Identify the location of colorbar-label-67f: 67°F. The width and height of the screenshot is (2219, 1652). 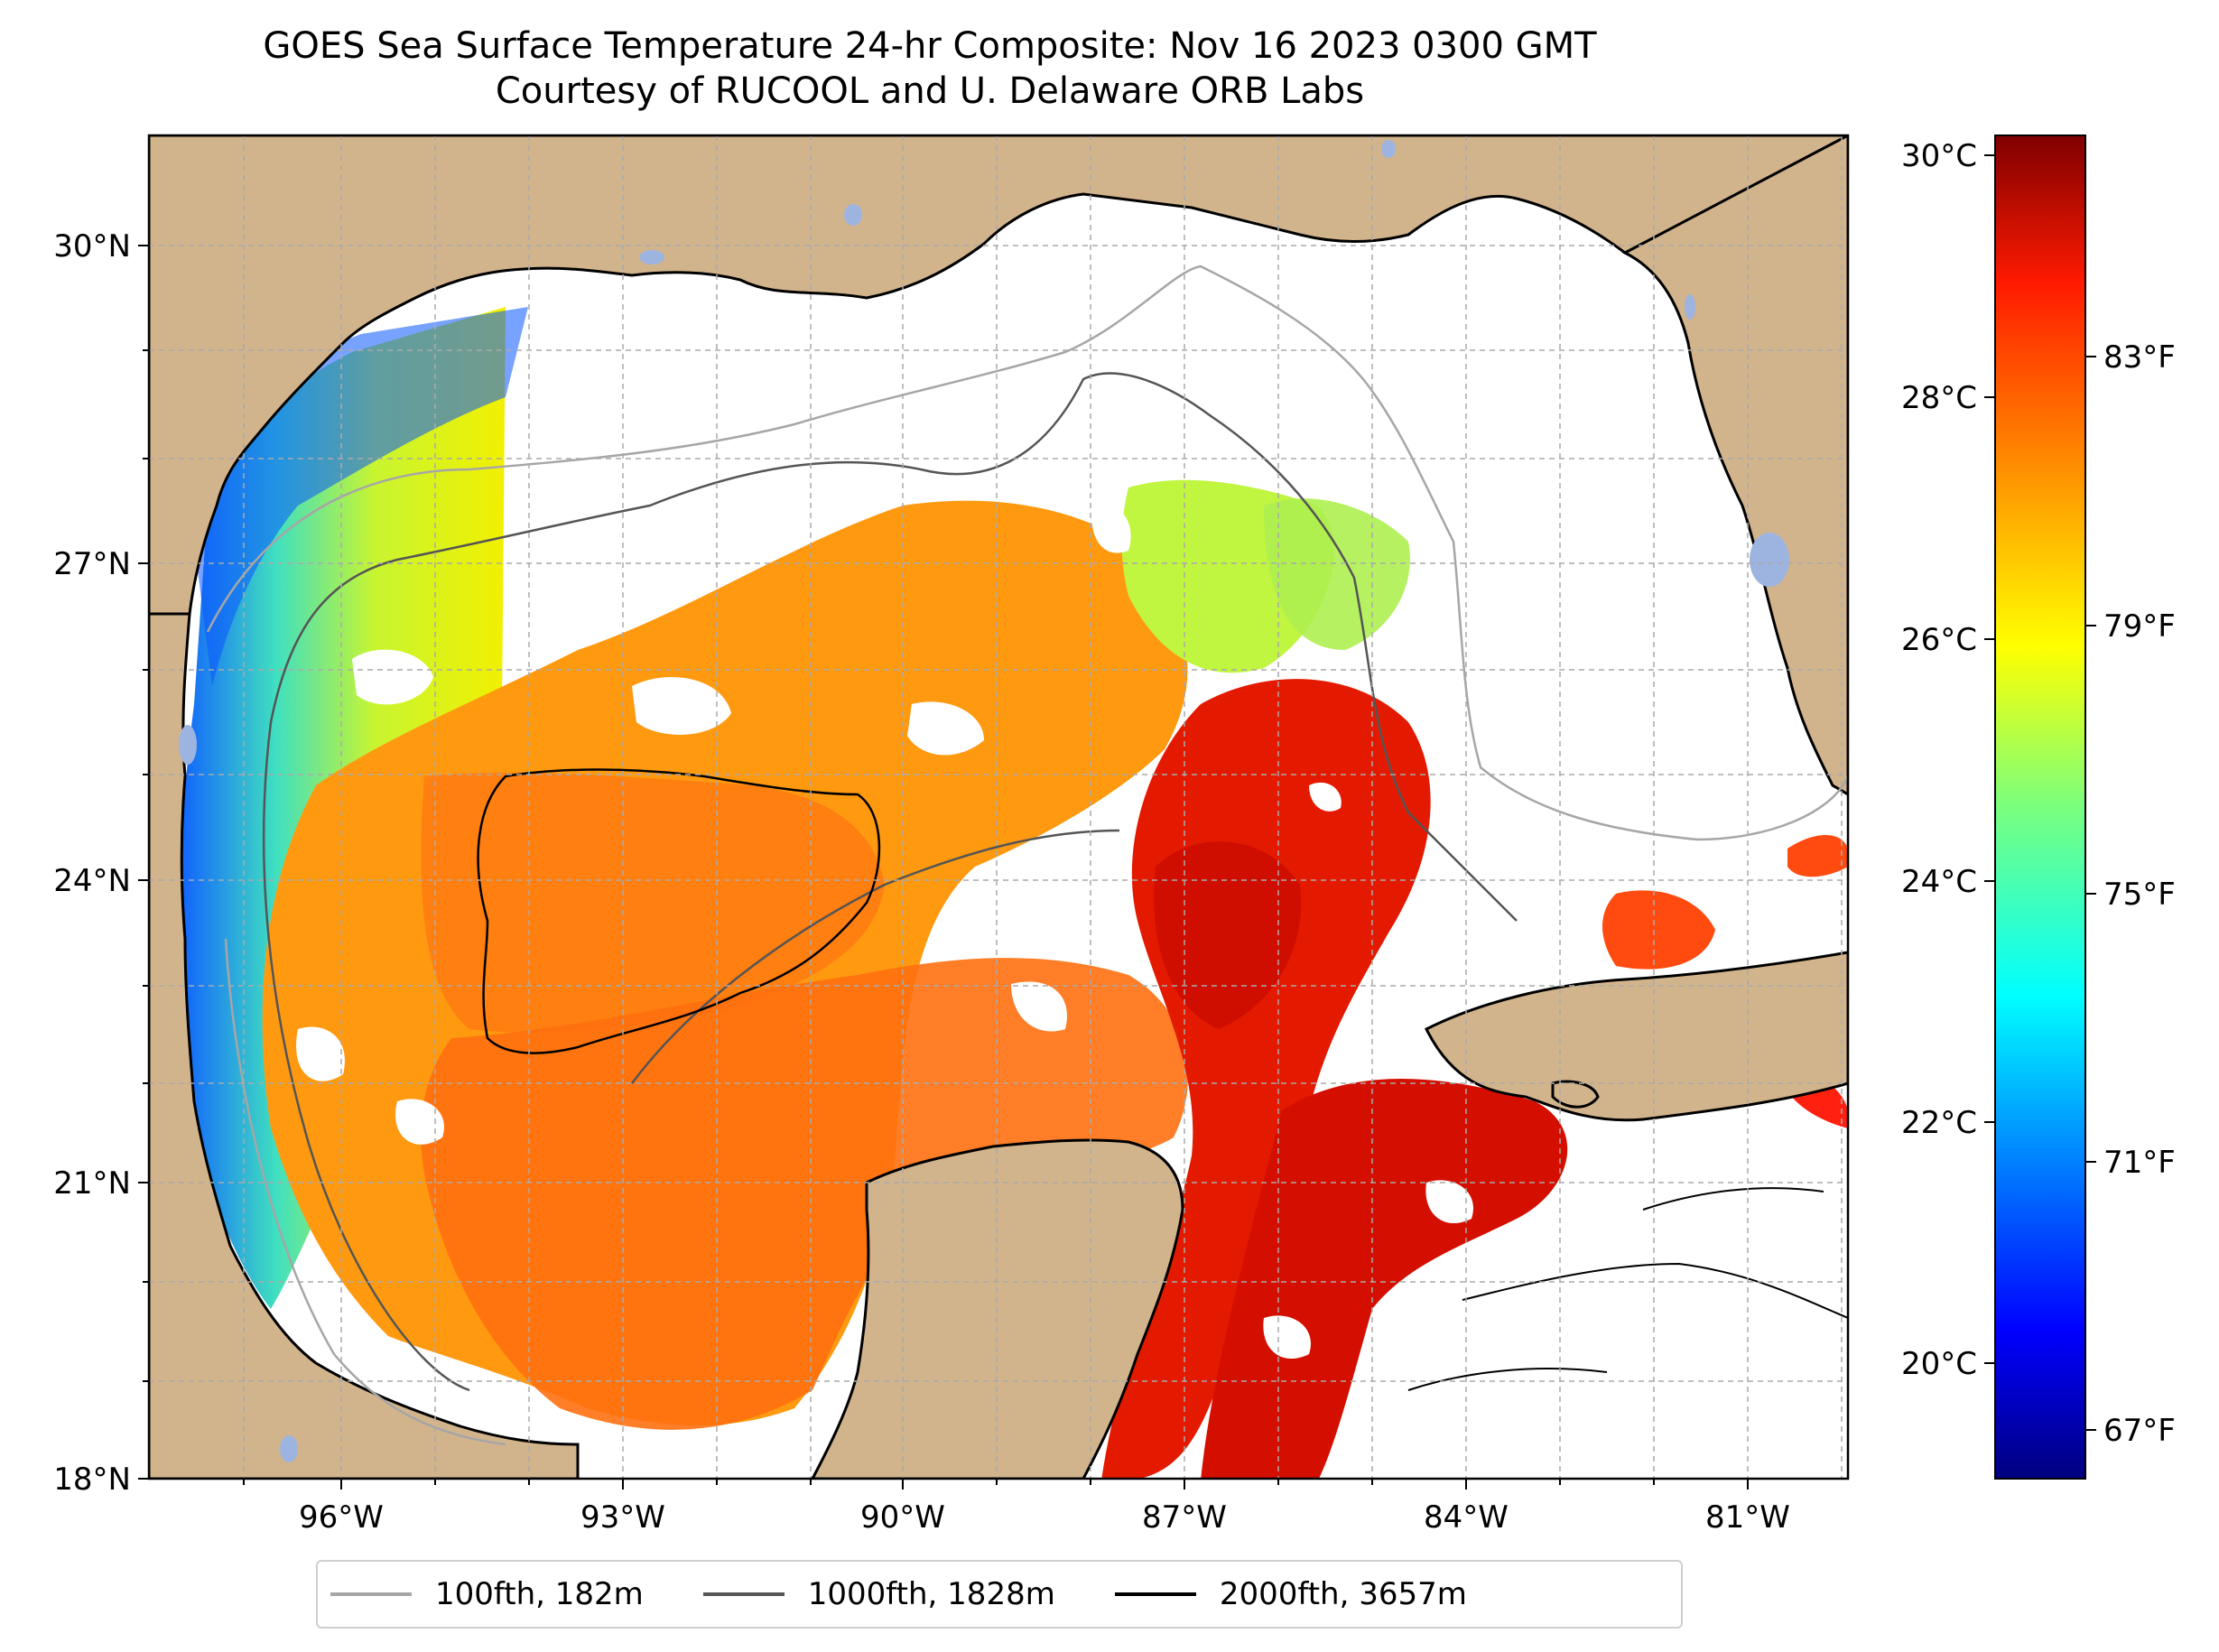
(2139, 1431).